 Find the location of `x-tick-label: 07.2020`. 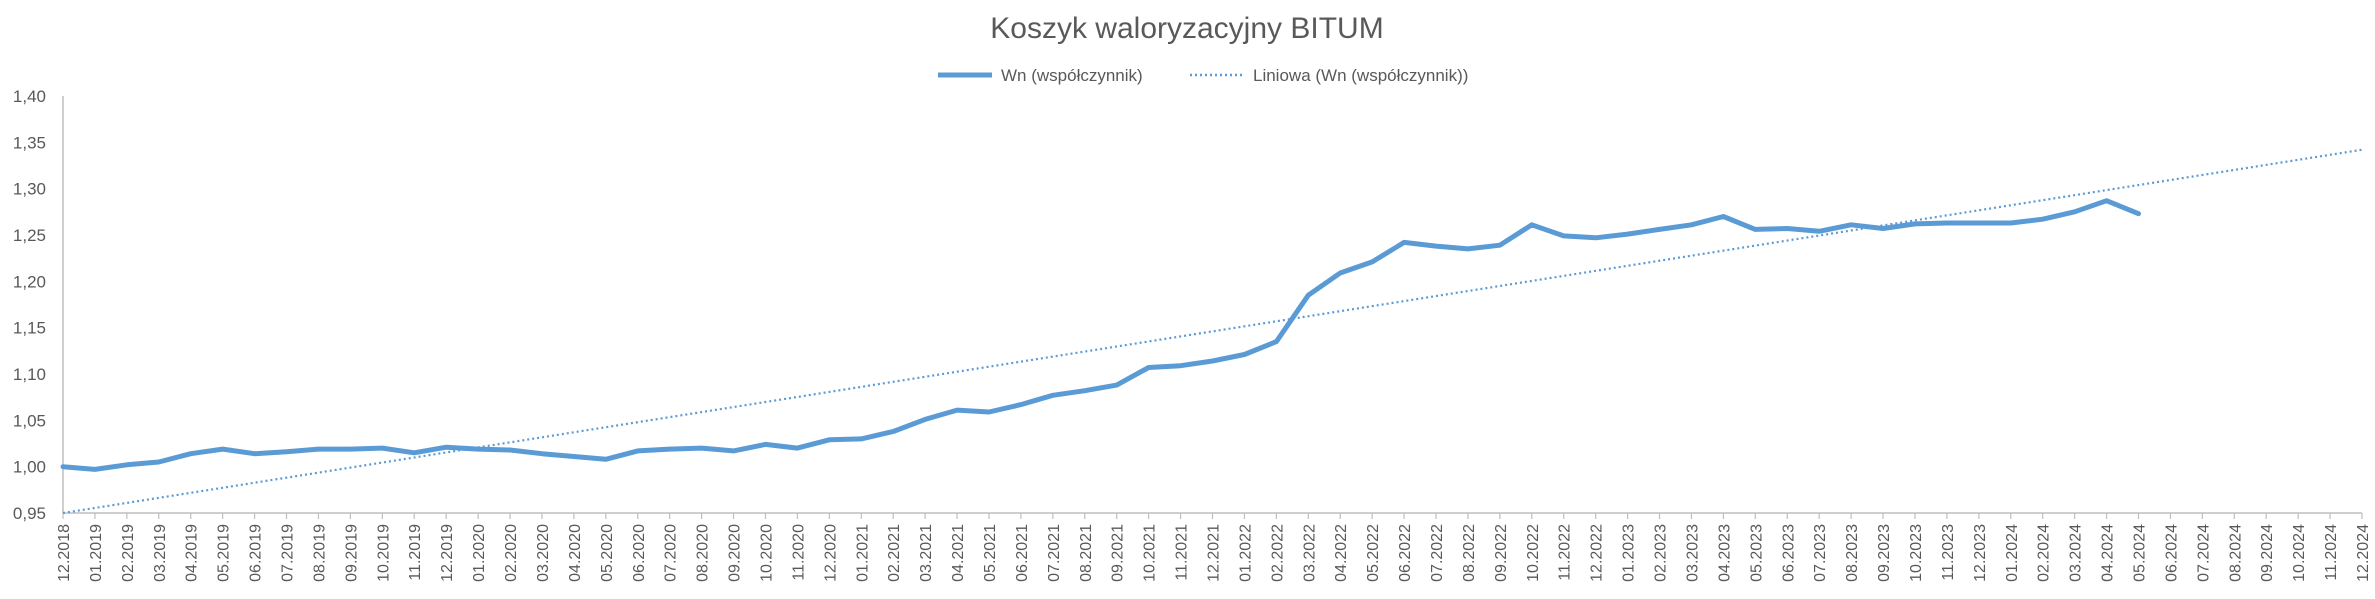

x-tick-label: 07.2020 is located at coordinates (671, 553).